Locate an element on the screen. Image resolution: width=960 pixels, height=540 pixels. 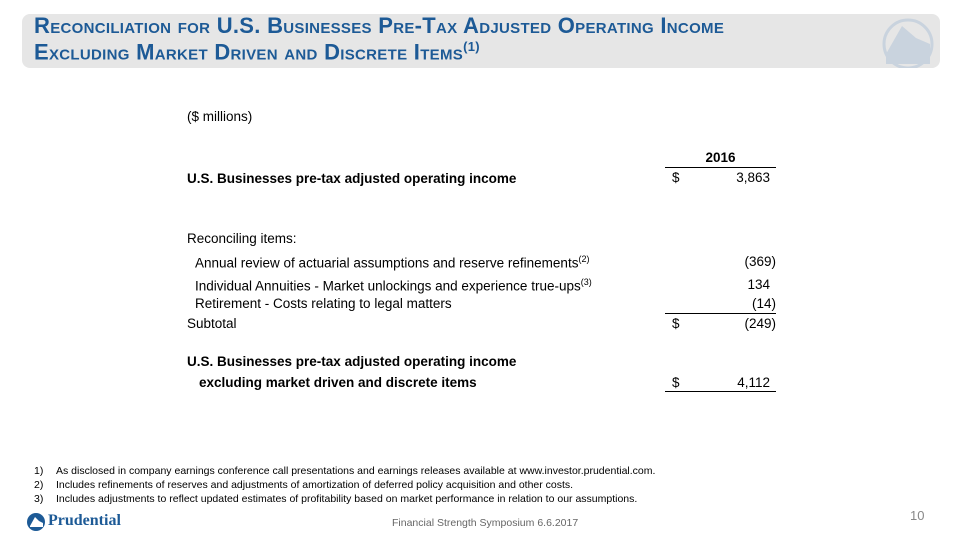
value: (14) is located at coordinates (763, 303).